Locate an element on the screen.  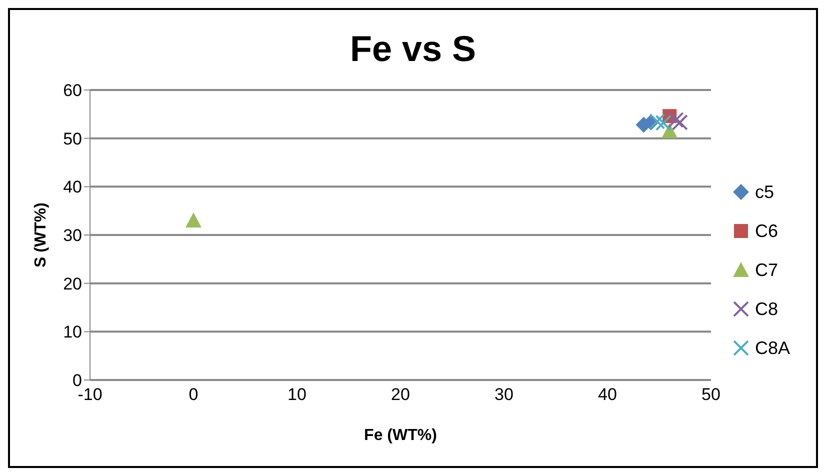
chart-title: Fe vs S is located at coordinates (413, 49).